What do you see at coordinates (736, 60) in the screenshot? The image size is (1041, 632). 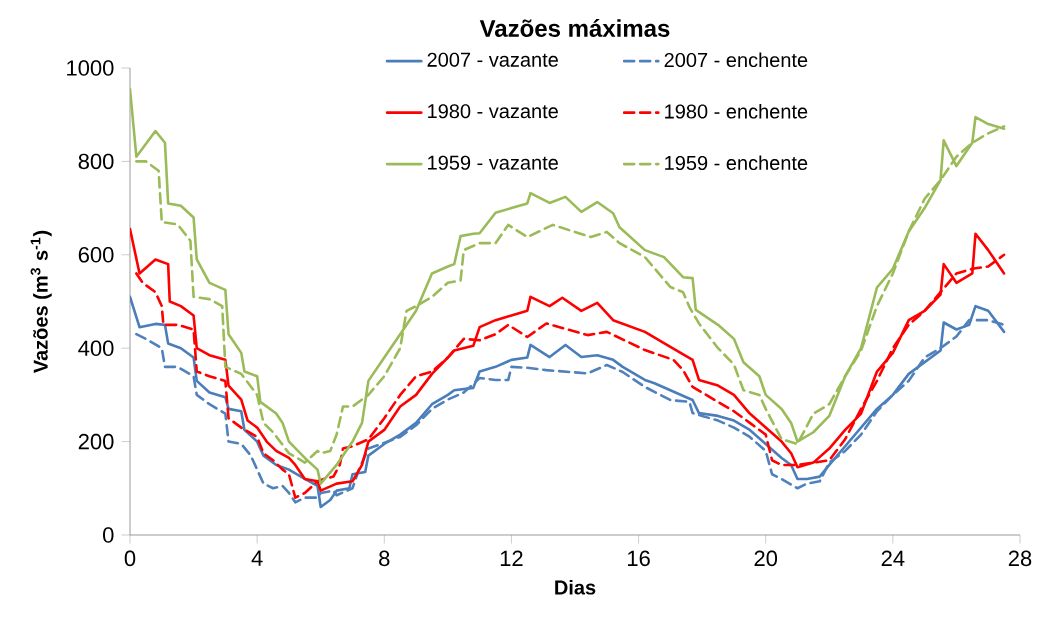 I see `legend-label: 2007 - enchente` at bounding box center [736, 60].